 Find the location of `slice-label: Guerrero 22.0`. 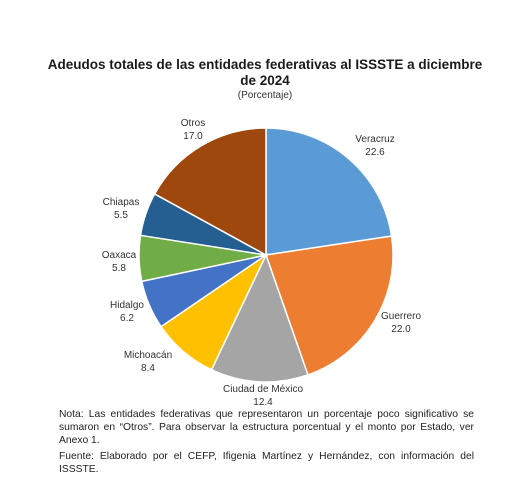

slice-label: Guerrero 22.0 is located at coordinates (401, 323).